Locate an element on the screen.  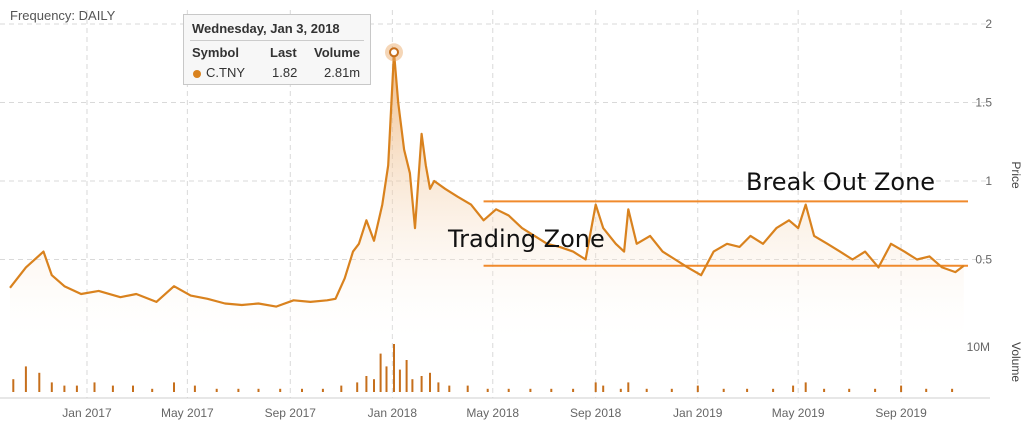
tooltip-last-header: Last is located at coordinates (283, 52).